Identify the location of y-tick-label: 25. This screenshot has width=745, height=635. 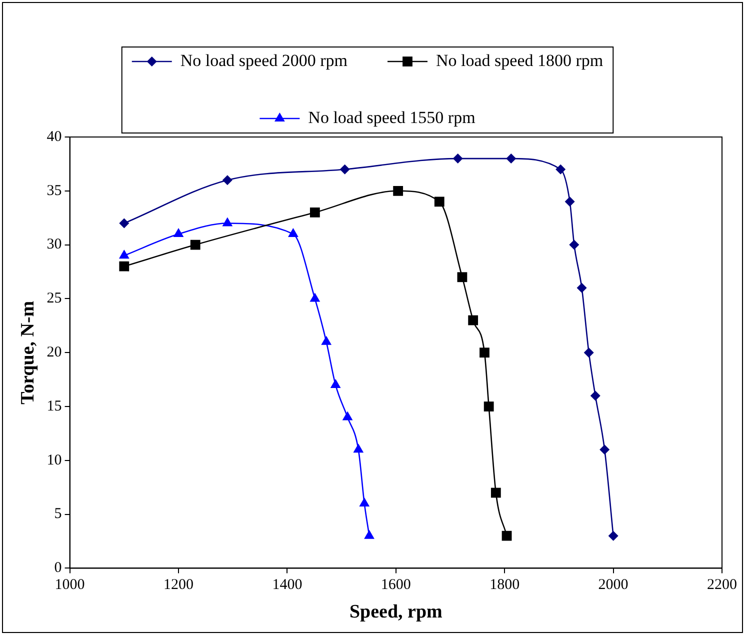
(54, 298).